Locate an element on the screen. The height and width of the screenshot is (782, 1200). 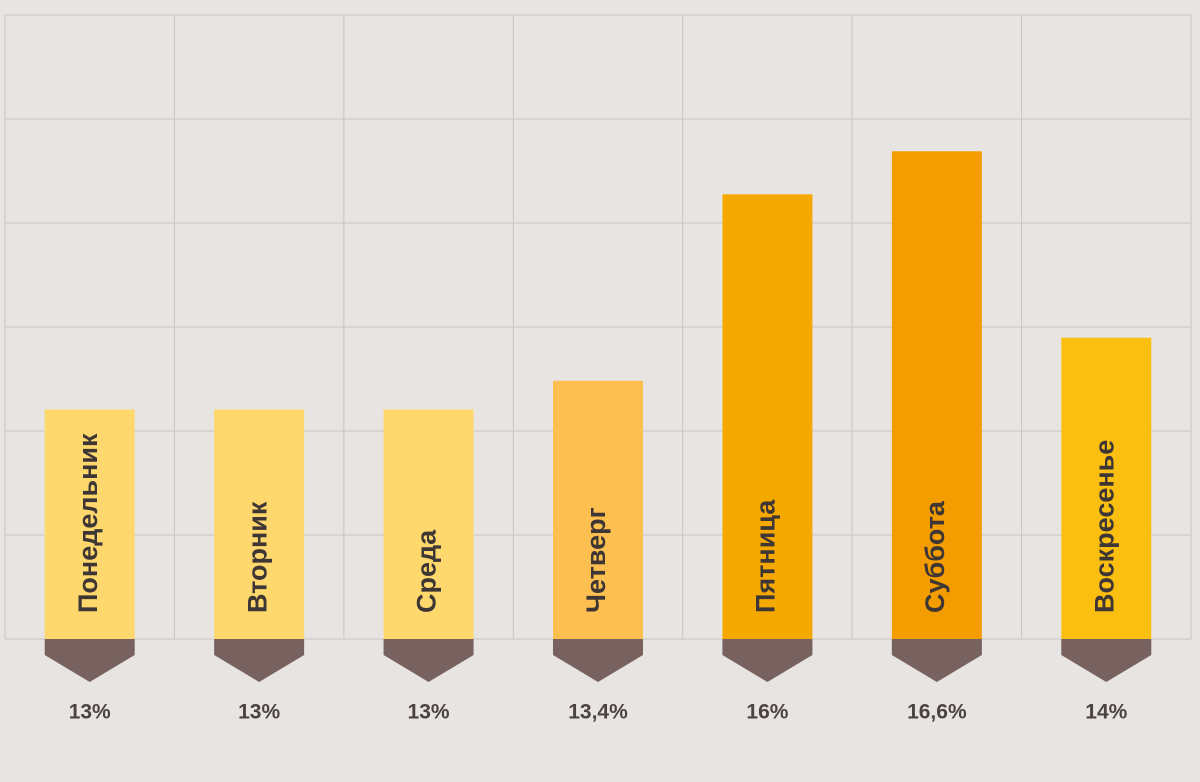
category-label: Пятница is located at coordinates (766, 556).